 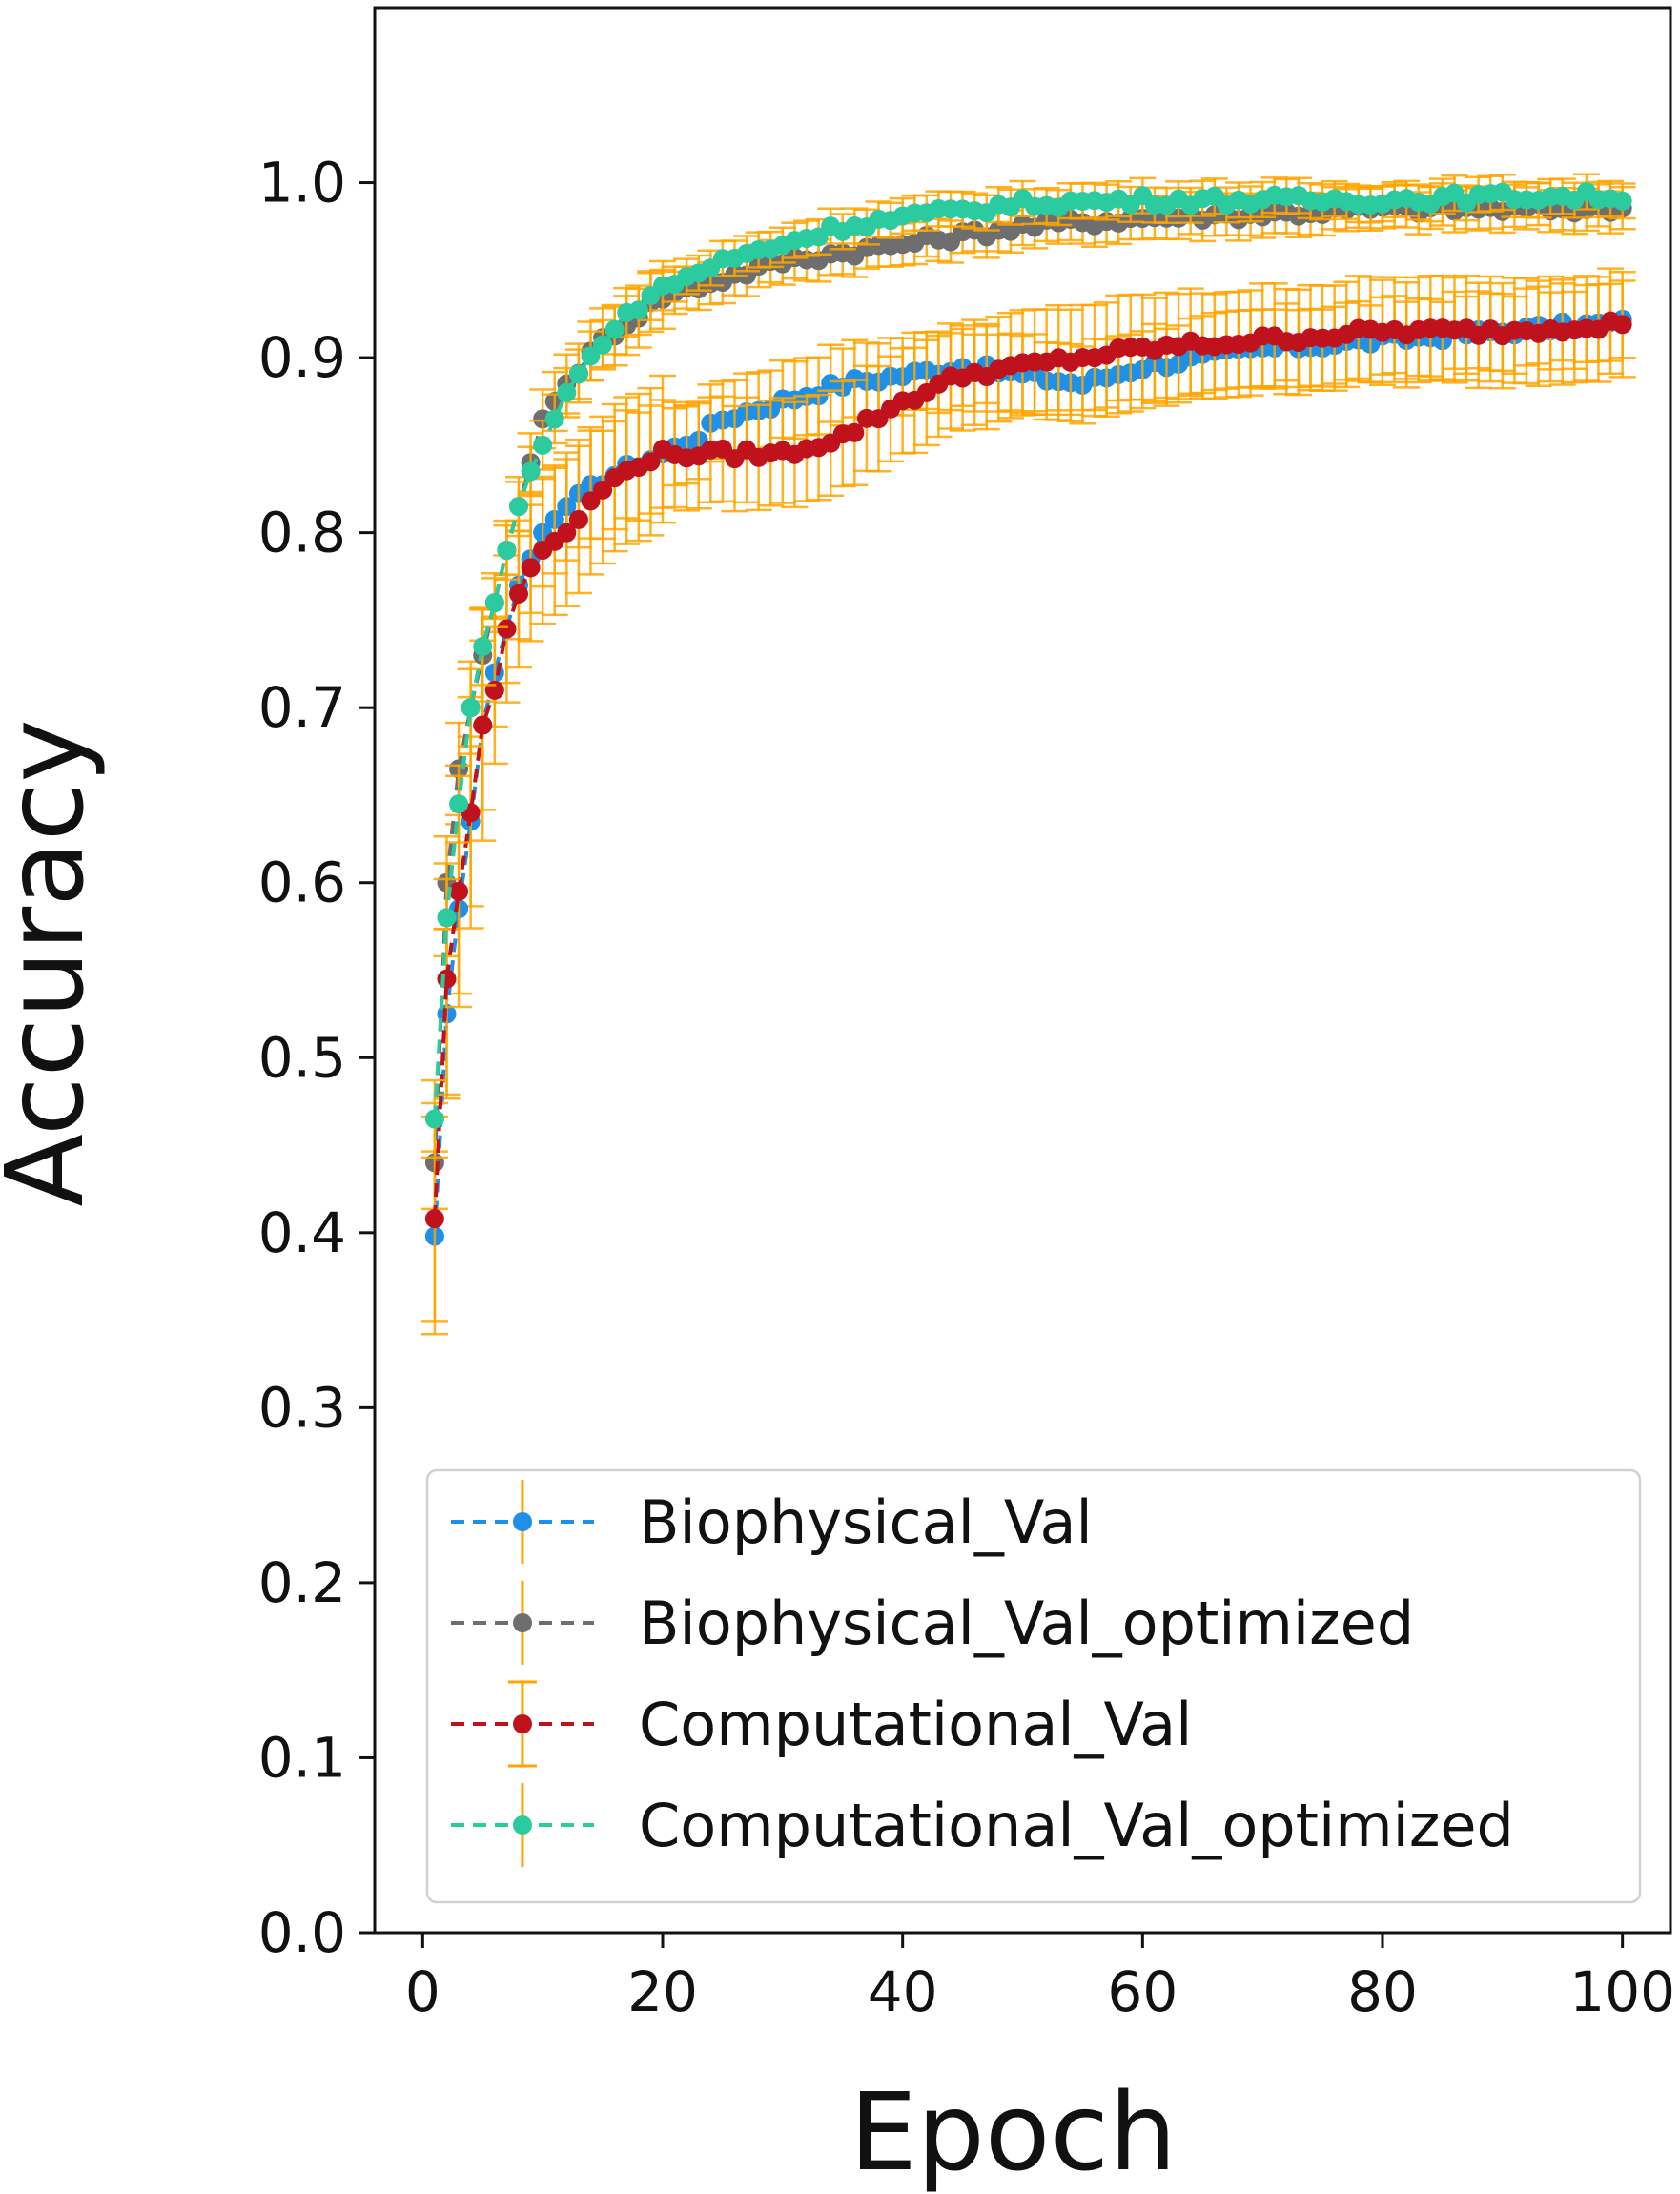 What do you see at coordinates (1622, 1991) in the screenshot?
I see `x-tick-label: 100` at bounding box center [1622, 1991].